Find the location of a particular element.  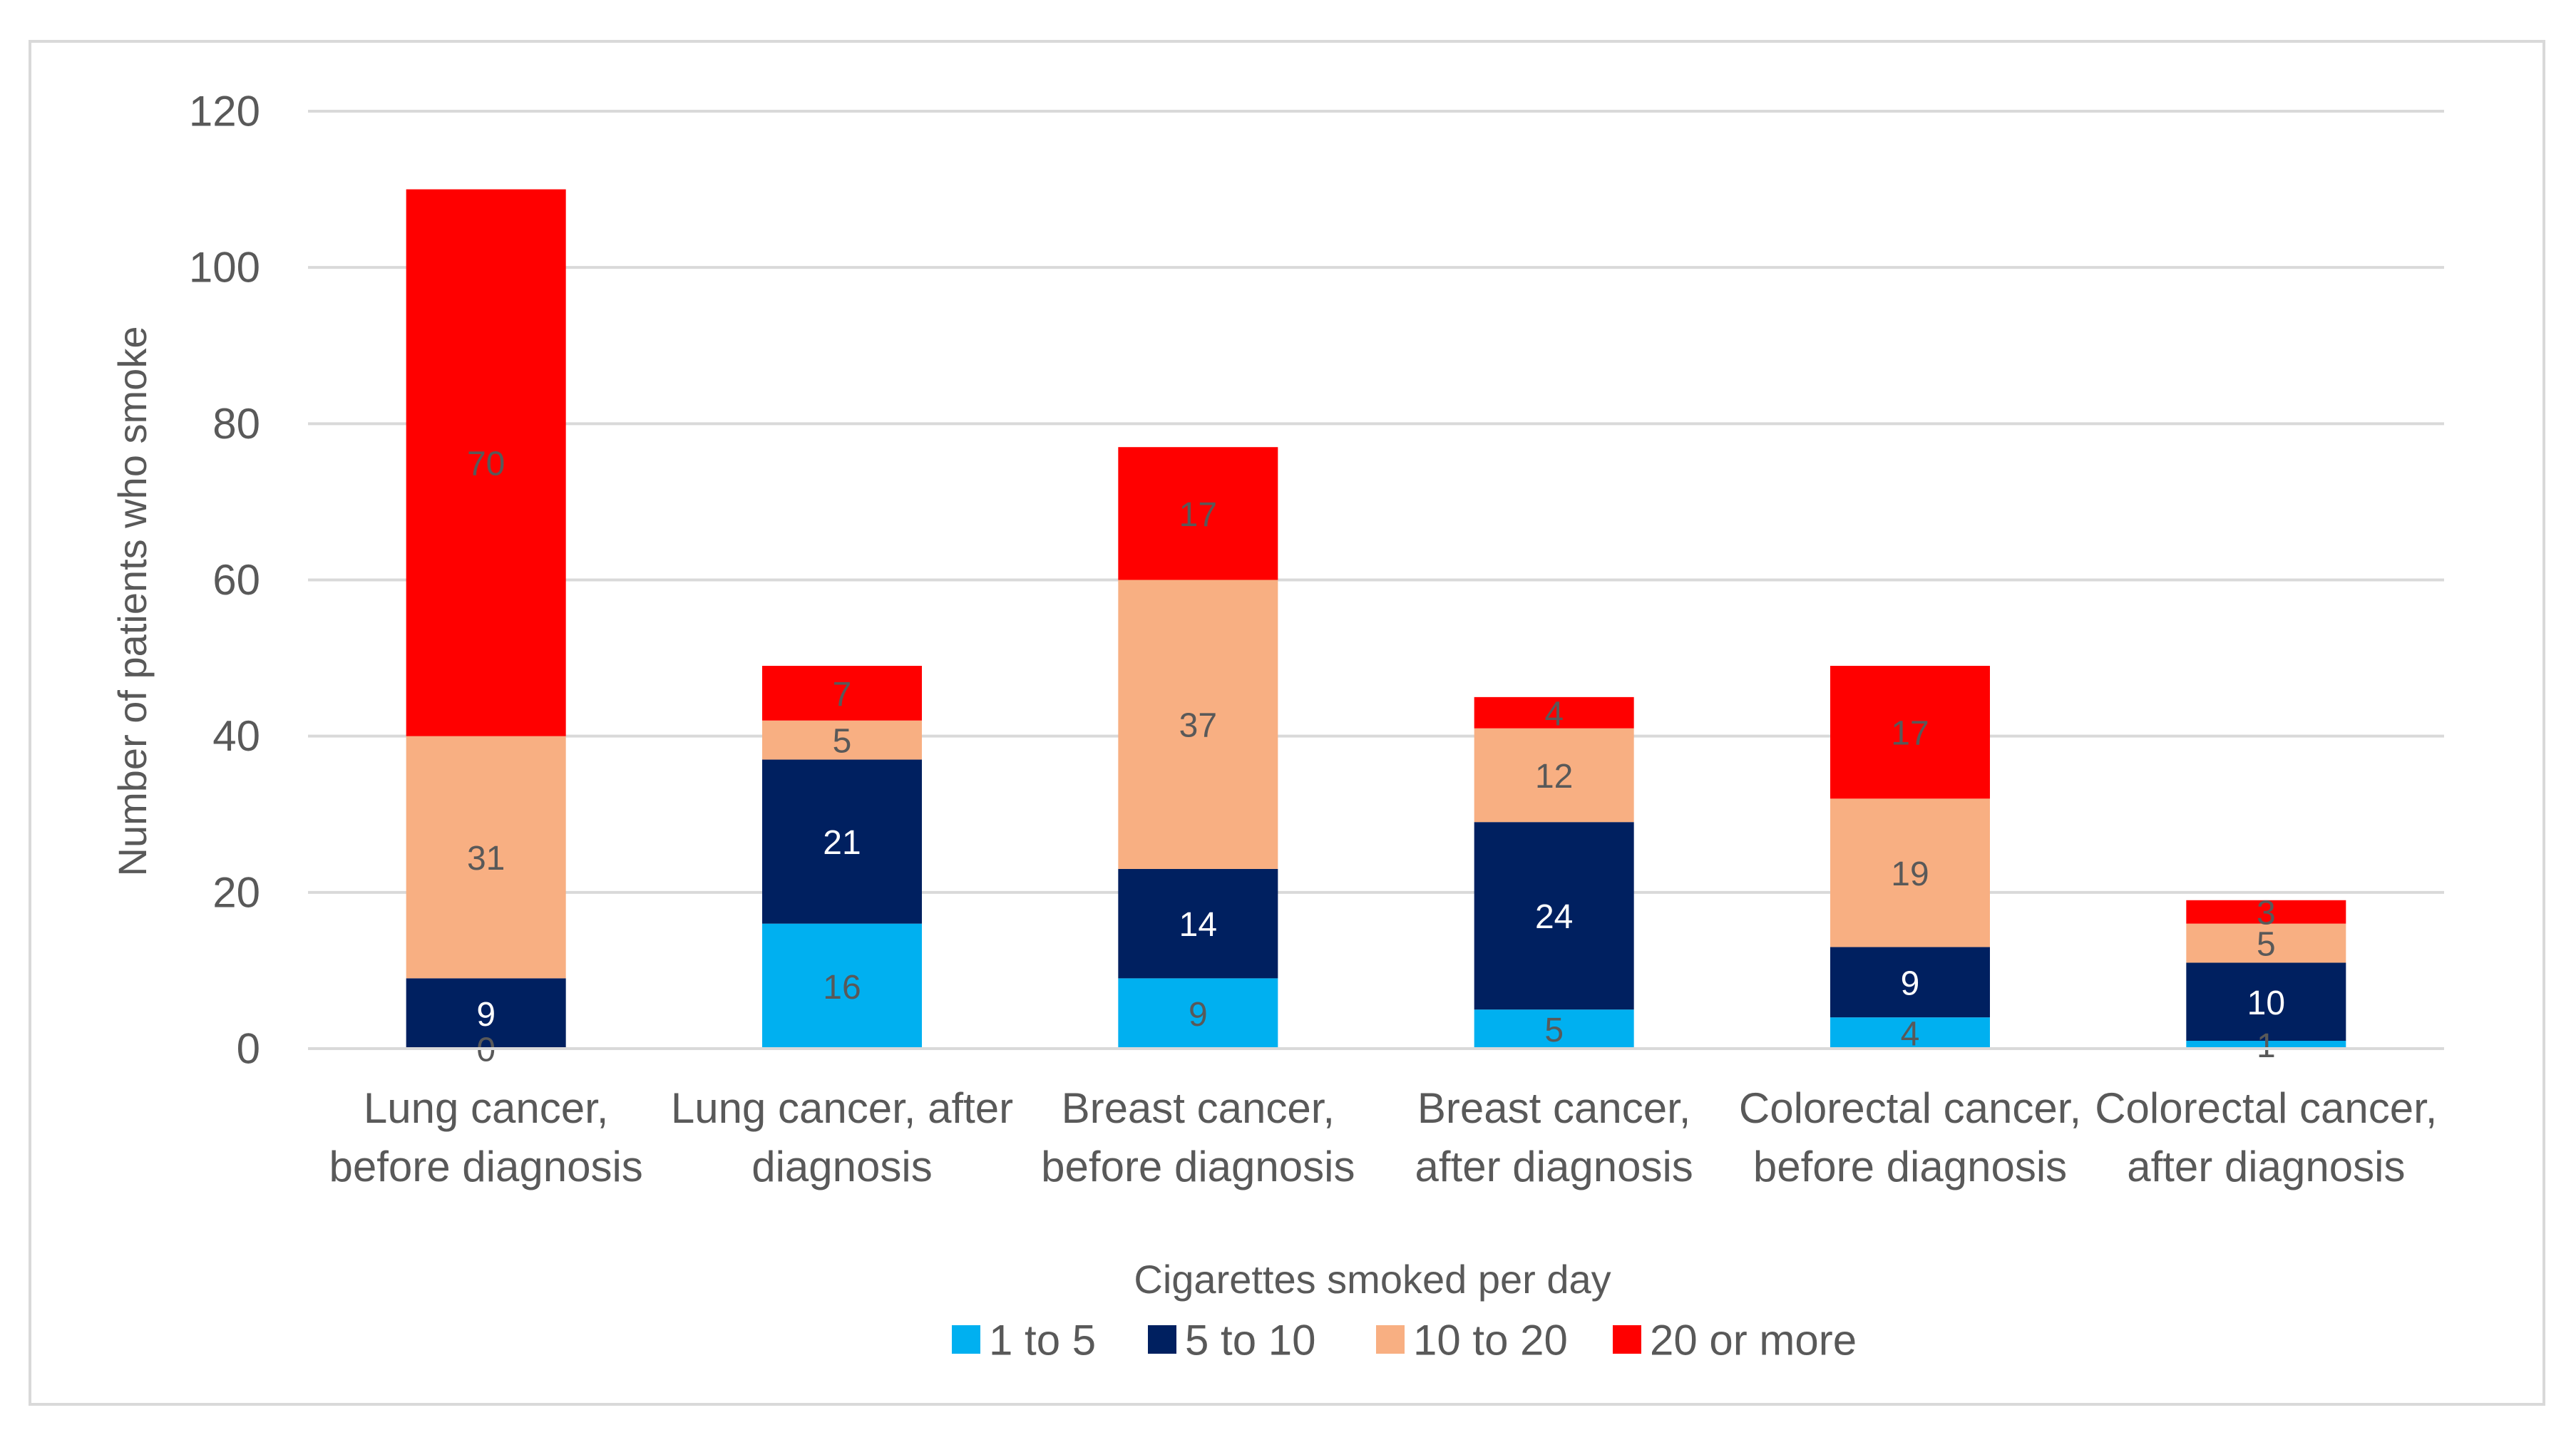

x-category-label-6: Colorectal cancer, after diagnosis is located at coordinates (2266, 1137).